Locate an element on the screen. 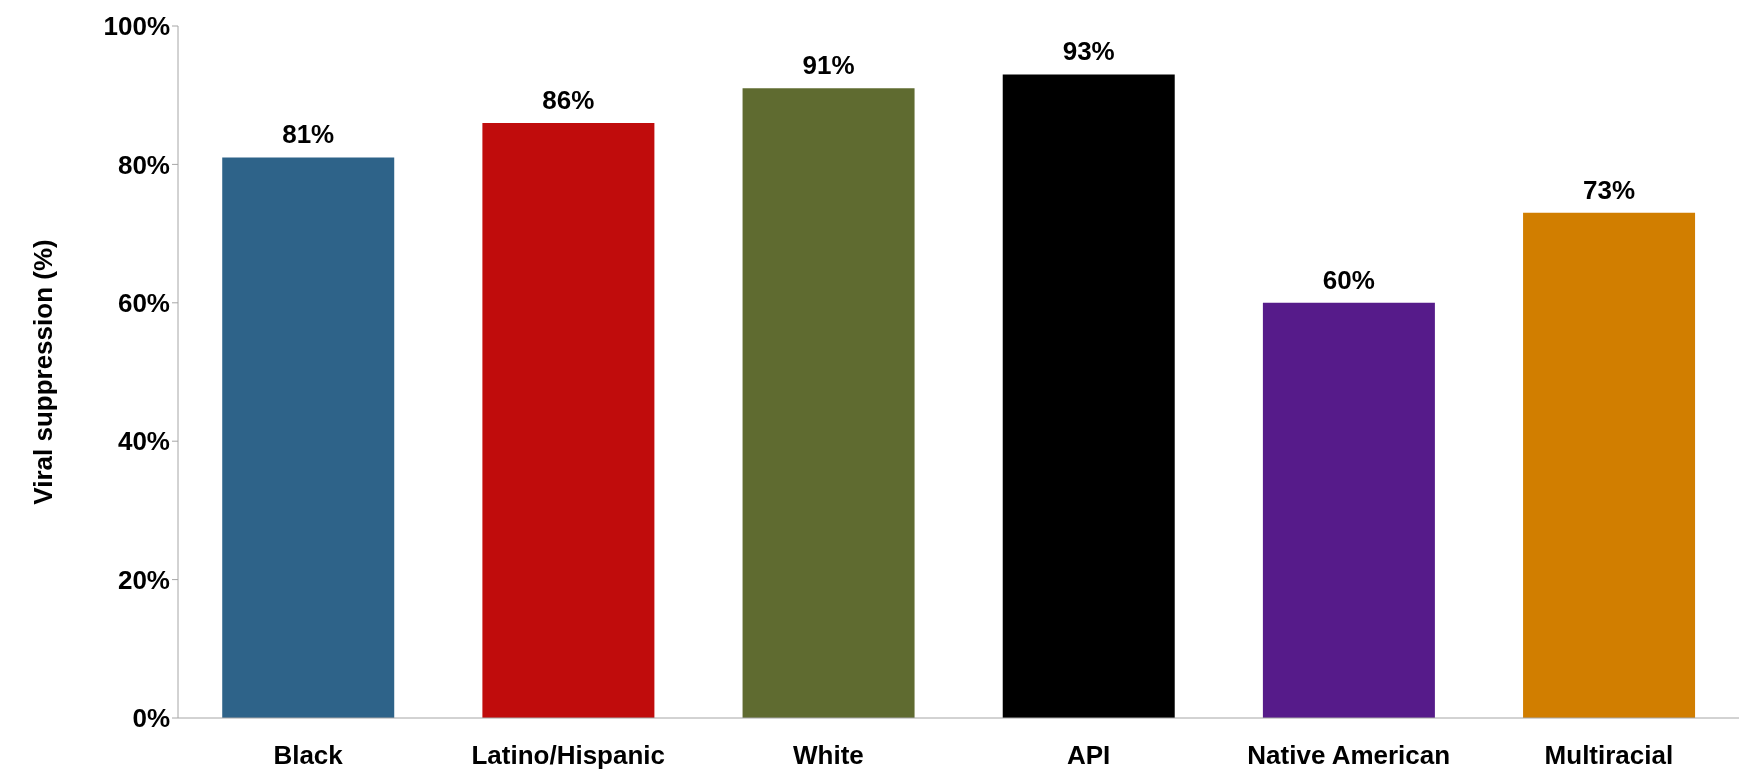  data-label: 81% is located at coordinates (308, 134).